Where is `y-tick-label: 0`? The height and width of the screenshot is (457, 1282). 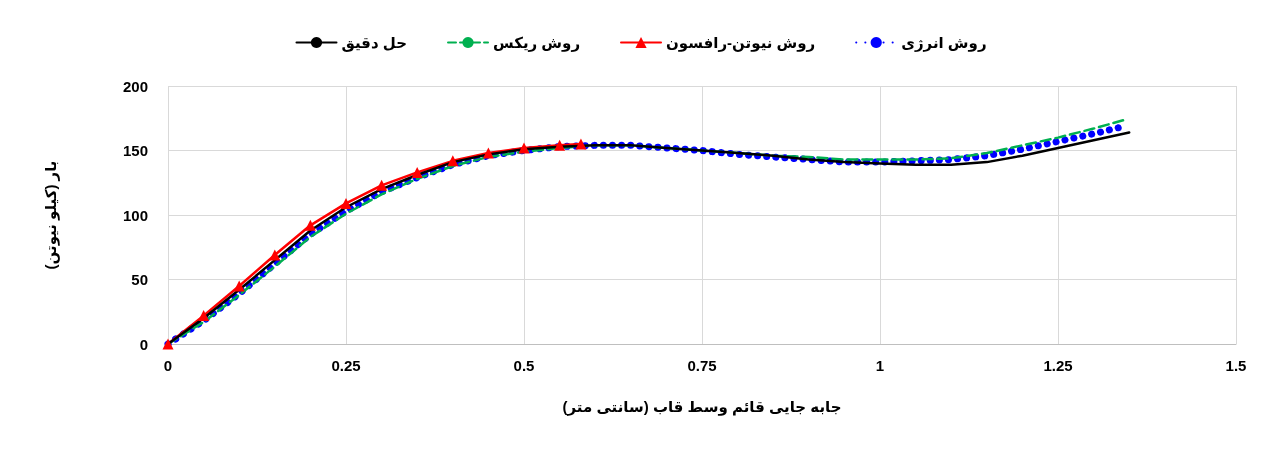 y-tick-label: 0 is located at coordinates (143, 344).